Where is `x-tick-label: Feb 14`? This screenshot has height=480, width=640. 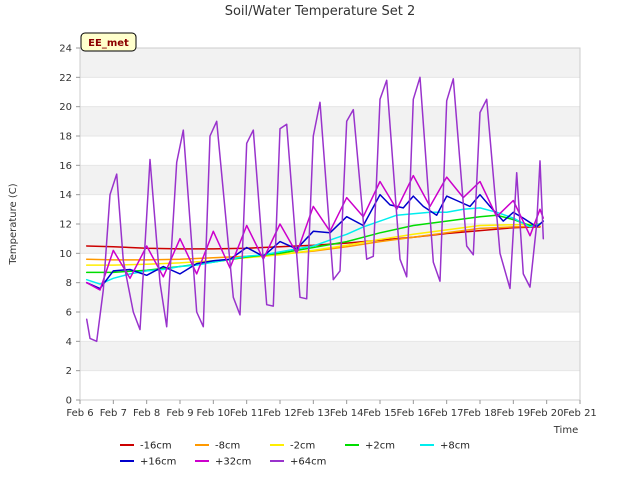
x-tick-label: Feb 14 is located at coordinates (347, 413).